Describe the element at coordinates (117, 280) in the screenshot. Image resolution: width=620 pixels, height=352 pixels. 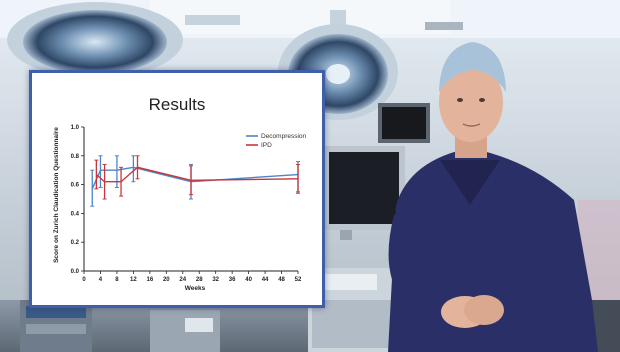
I see `x-tick-label: 8` at that location.